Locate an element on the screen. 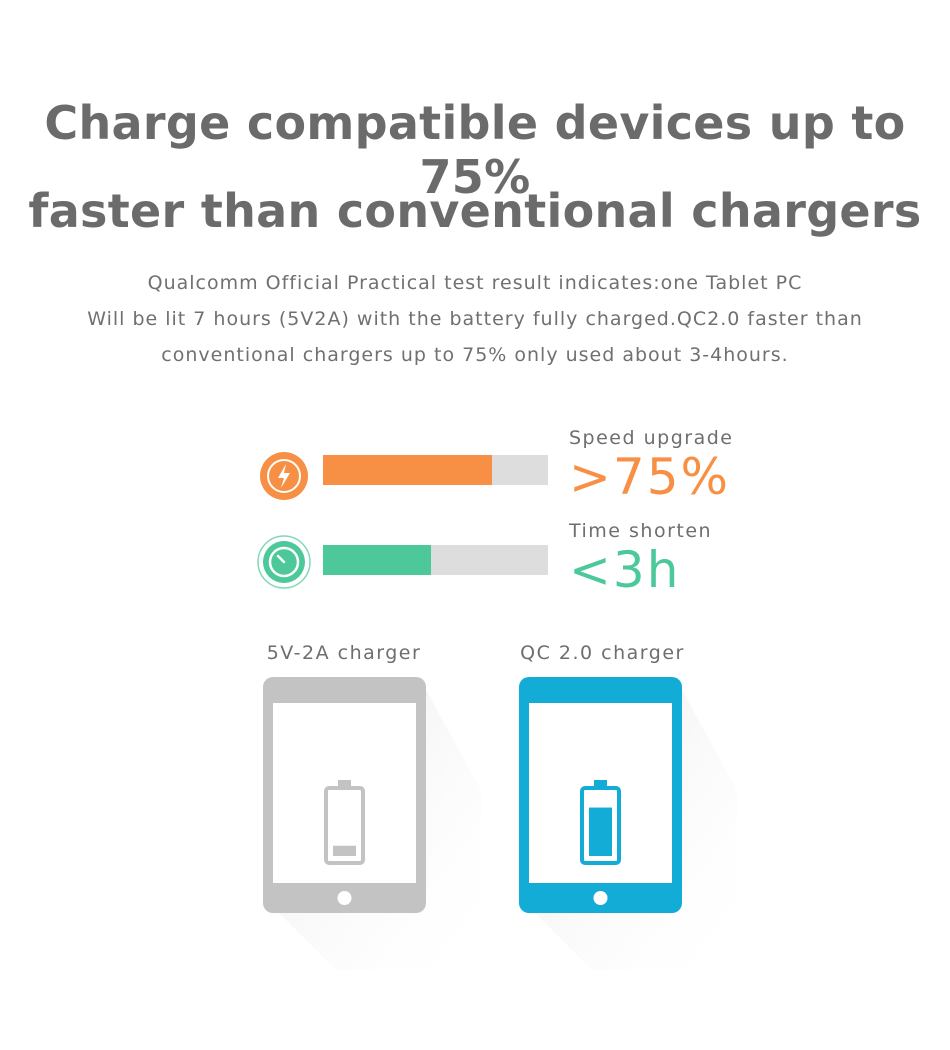  qc-tablet-icon is located at coordinates (628, 823).